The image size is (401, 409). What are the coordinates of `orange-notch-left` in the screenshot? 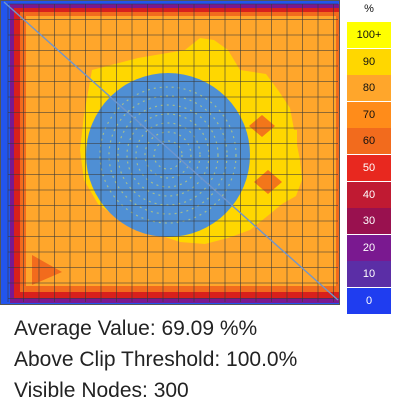 It's located at (47, 270).